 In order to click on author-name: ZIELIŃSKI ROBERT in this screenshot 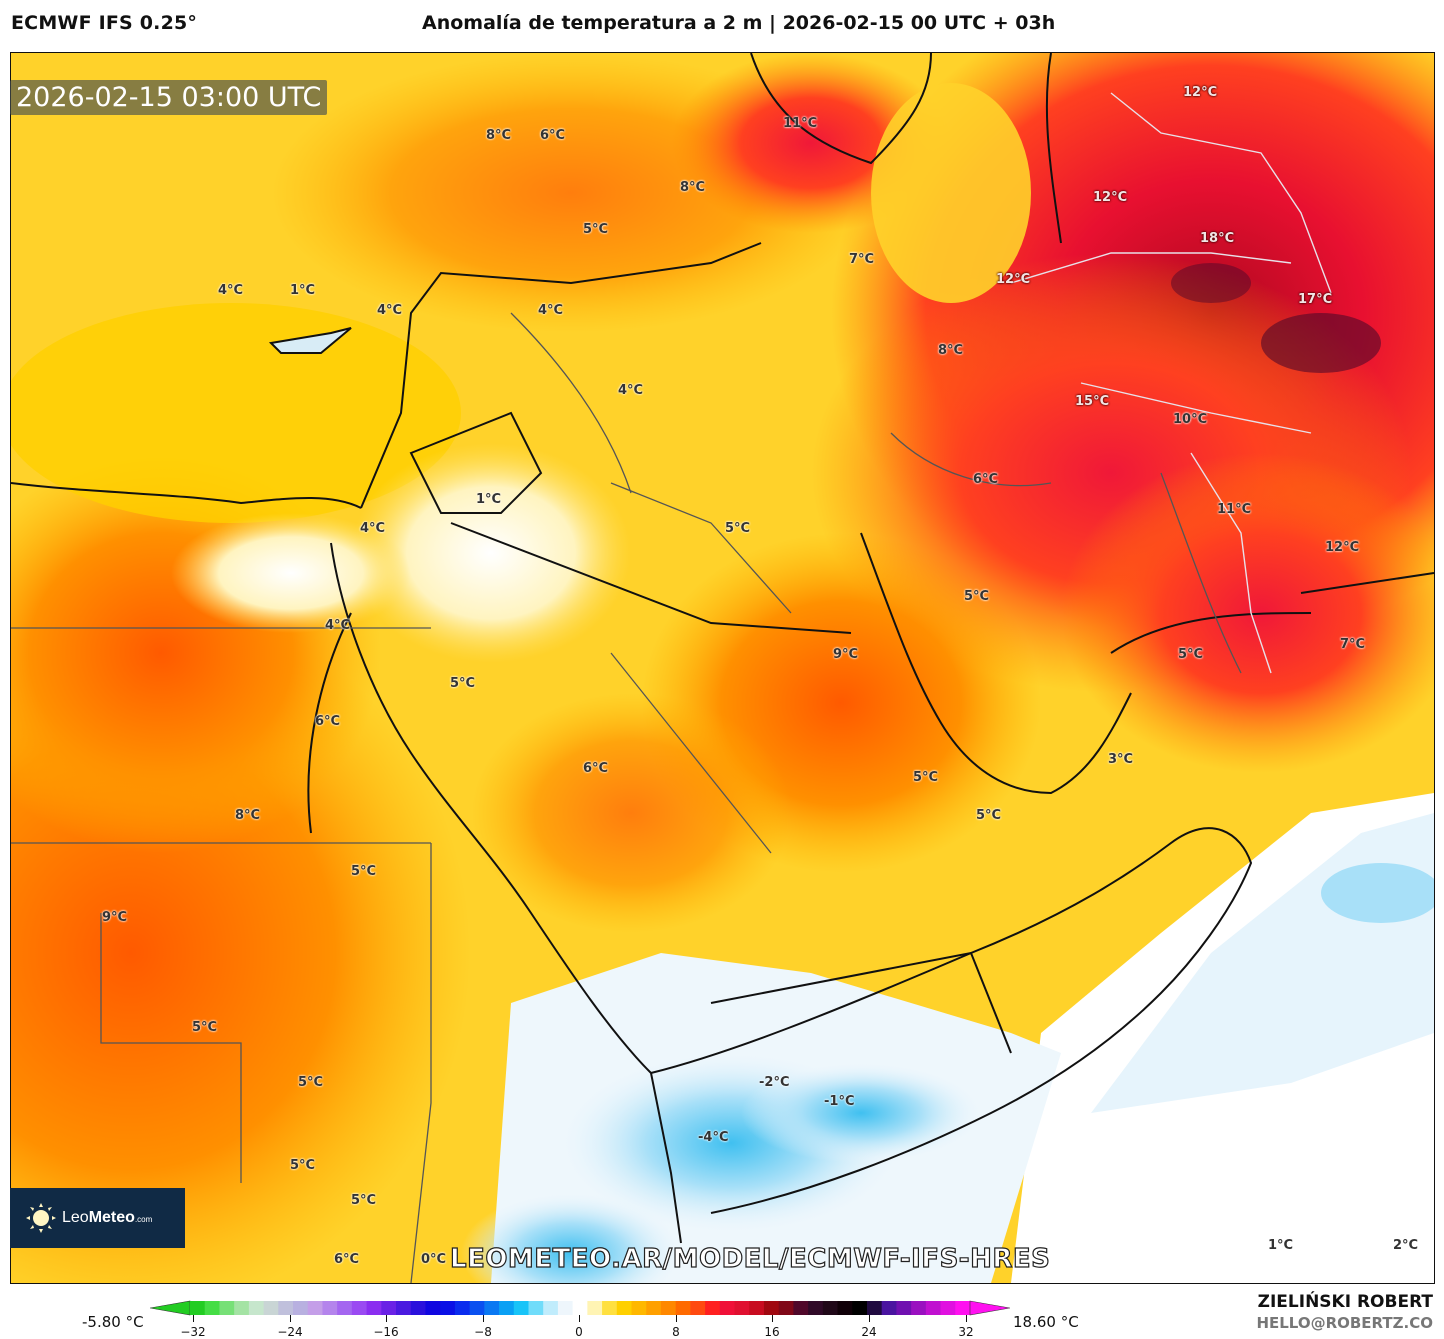, I will do `click(1345, 1302)`.